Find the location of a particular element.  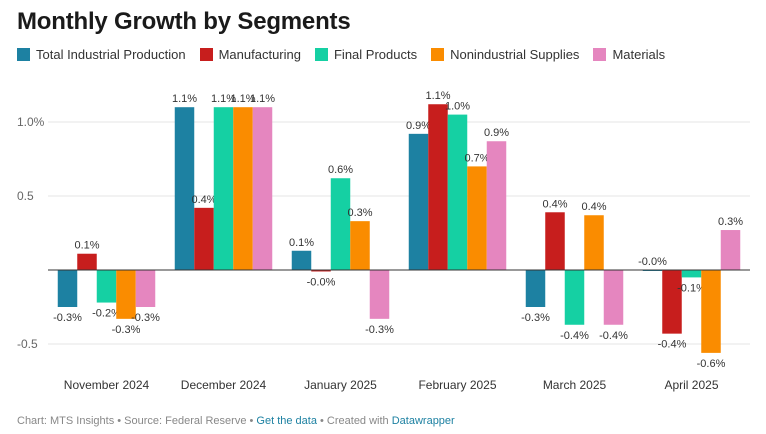

x-tick-label: January 2025 is located at coordinates (340, 385).